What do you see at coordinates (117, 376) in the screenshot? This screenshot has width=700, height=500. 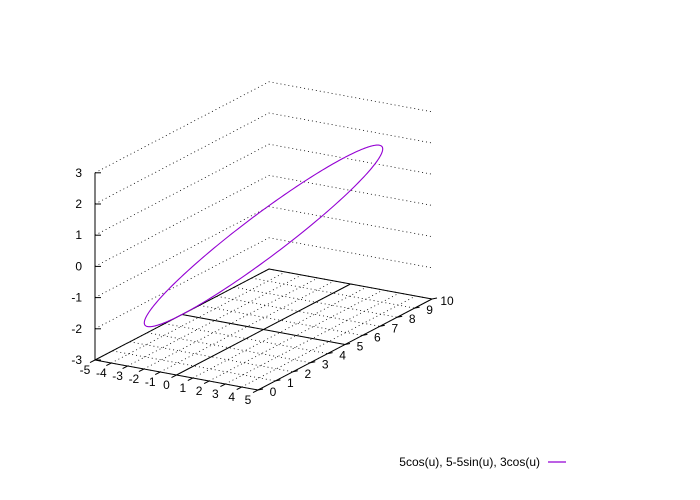 I see `x-tick-label: -3` at bounding box center [117, 376].